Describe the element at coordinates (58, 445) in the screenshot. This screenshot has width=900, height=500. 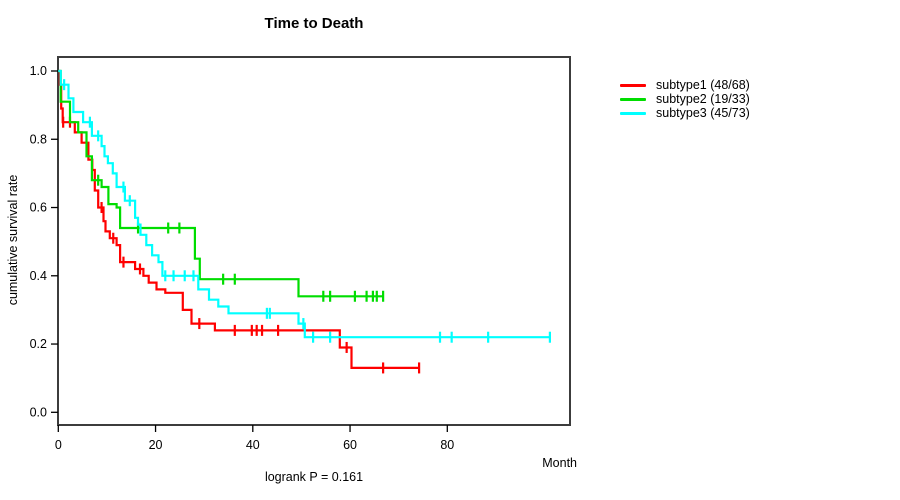
I see `x-tick-label: 0` at that location.